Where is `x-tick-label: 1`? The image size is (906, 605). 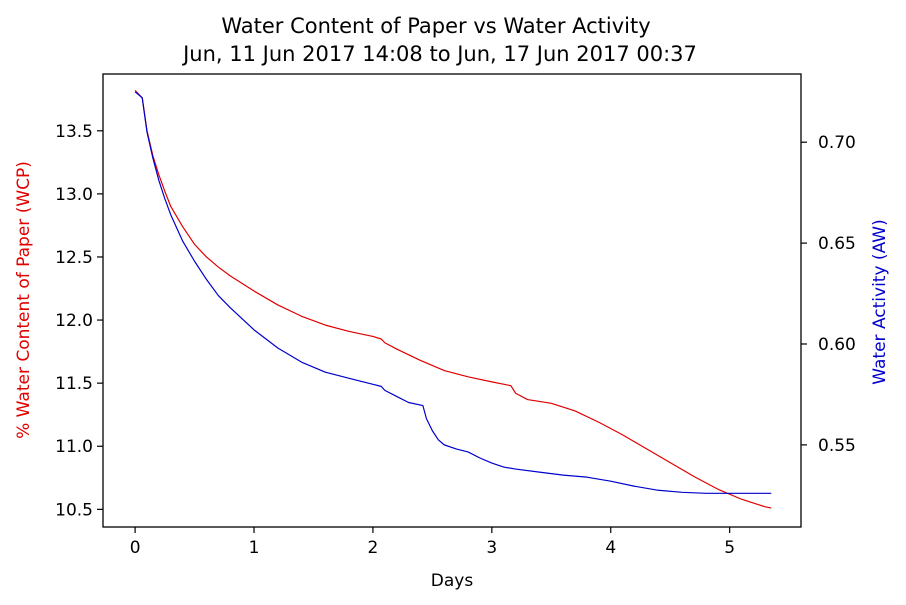
x-tick-label: 1 is located at coordinates (254, 548).